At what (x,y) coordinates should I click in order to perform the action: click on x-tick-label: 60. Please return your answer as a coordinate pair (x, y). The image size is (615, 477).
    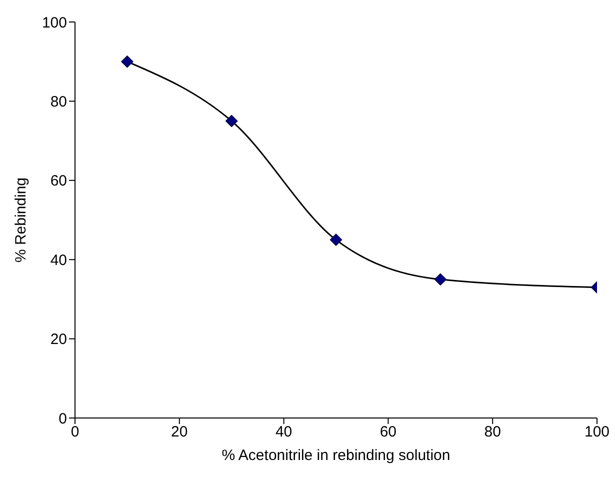
    Looking at the image, I should click on (388, 432).